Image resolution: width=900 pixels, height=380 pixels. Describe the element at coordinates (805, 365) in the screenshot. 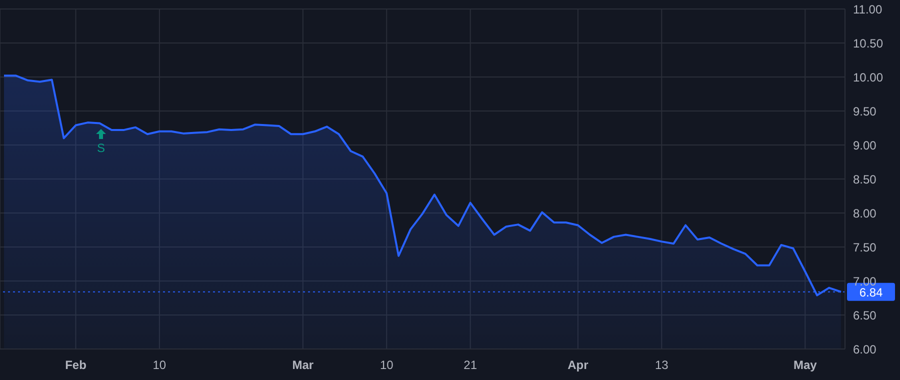

I see `x-tick-label: May` at that location.